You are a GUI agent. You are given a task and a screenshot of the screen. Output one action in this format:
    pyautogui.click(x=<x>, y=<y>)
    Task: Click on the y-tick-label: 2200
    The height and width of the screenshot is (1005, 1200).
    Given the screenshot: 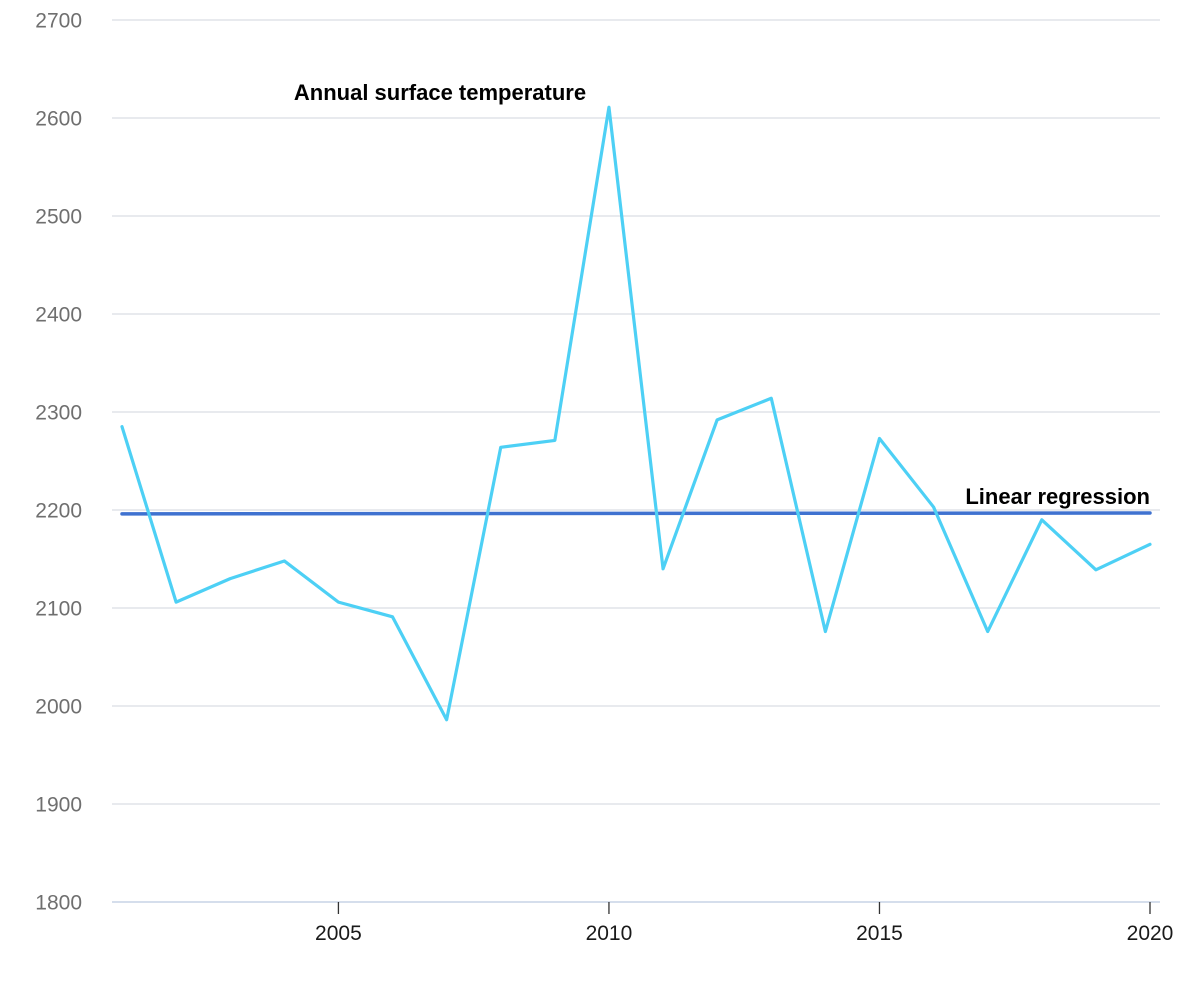 What is the action you would take?
    pyautogui.click(x=58, y=511)
    